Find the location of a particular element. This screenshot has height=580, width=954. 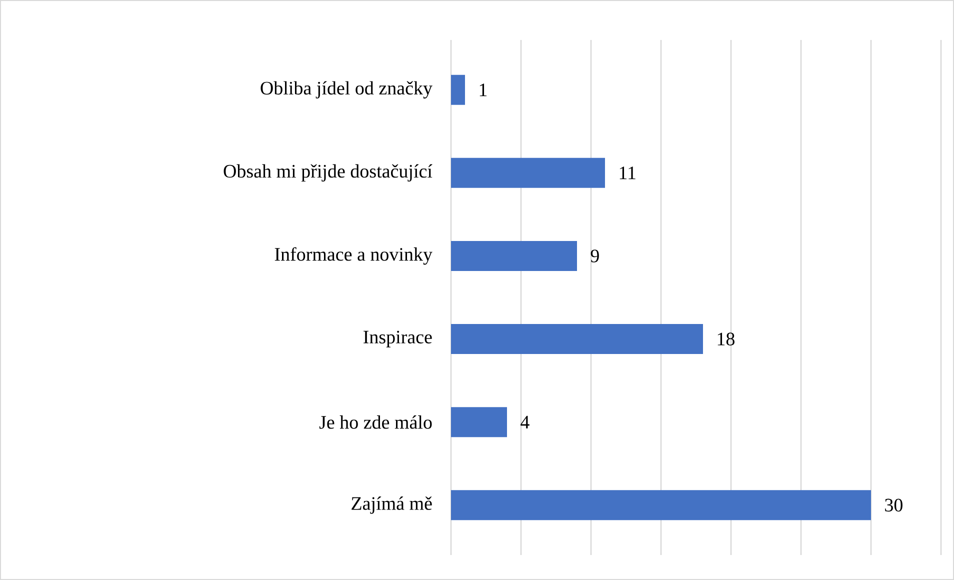

y-tick-label: Je ho zde málo is located at coordinates (375, 422).